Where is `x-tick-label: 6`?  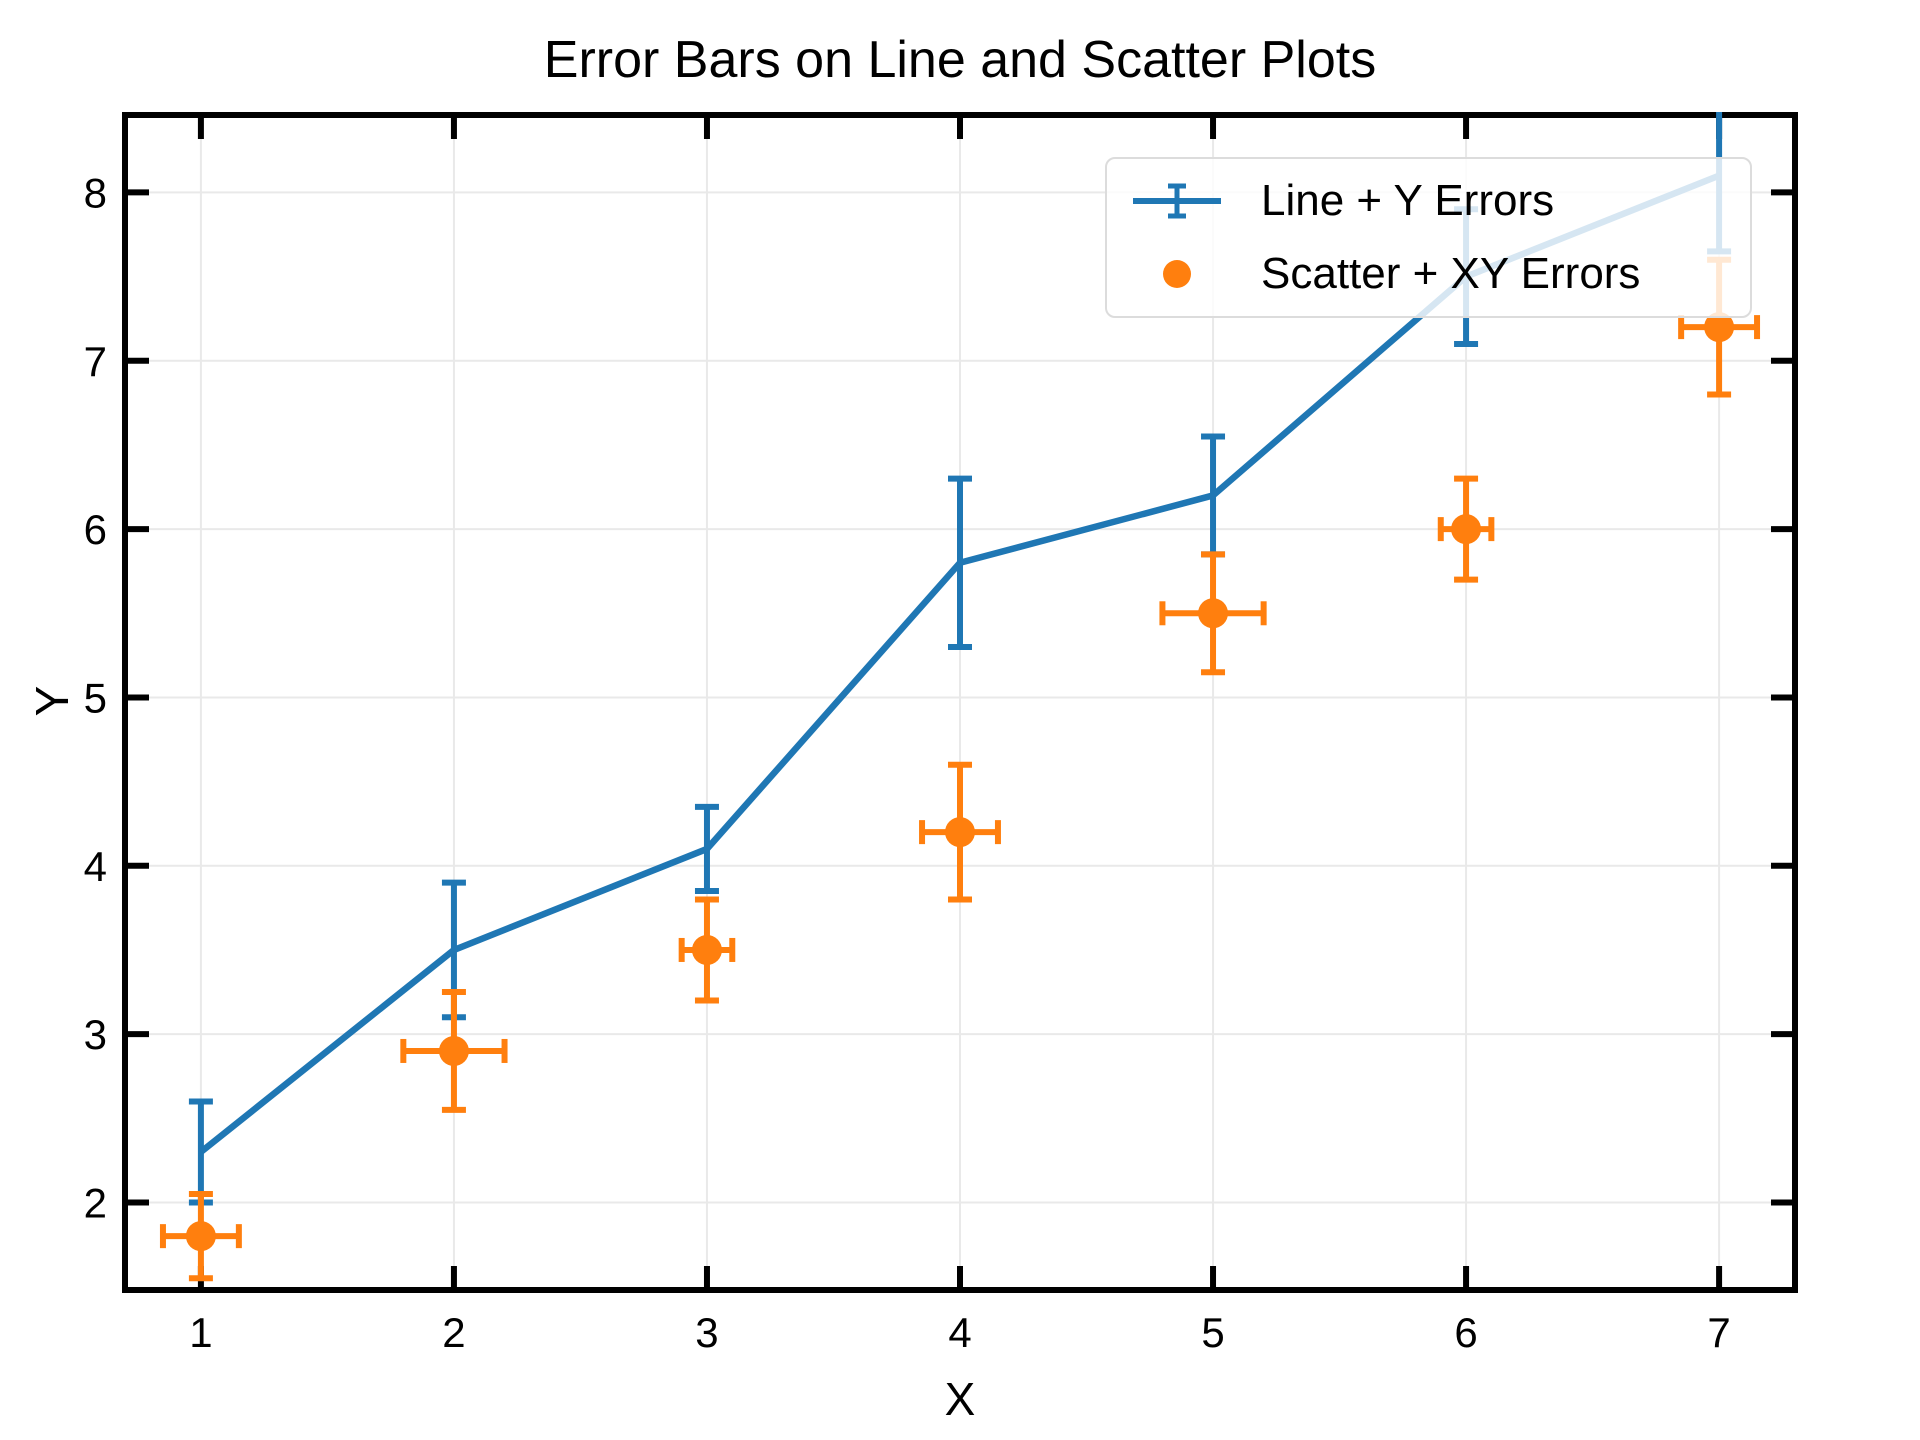
x-tick-label: 6 is located at coordinates (1465, 1332).